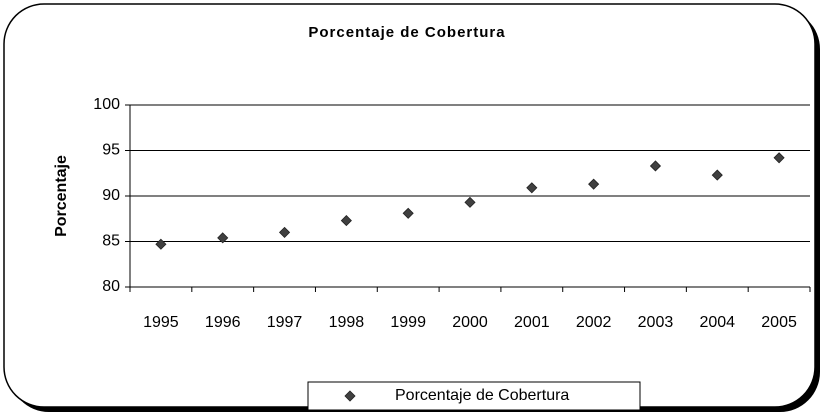 The height and width of the screenshot is (420, 823). I want to click on x-tick-label: 1998, so click(347, 322).